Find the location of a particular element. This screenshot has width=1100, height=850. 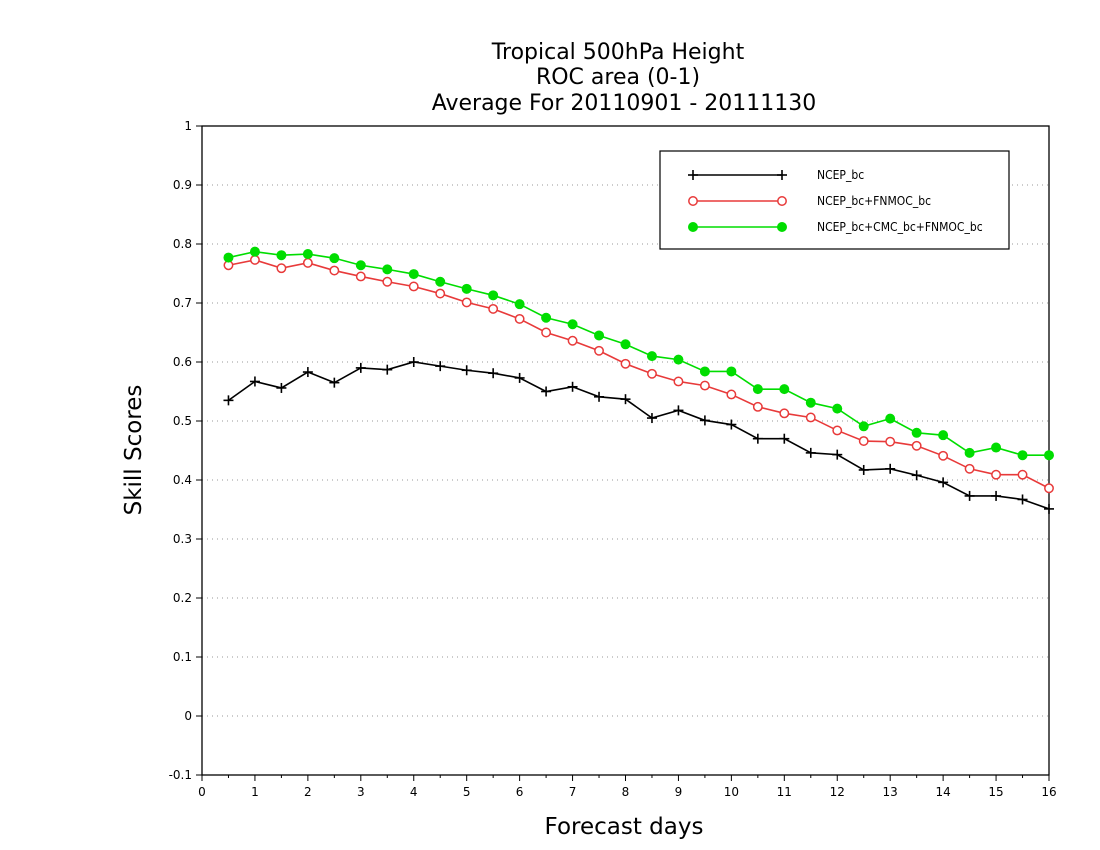

x-tick-label-8: 8 is located at coordinates (626, 792).